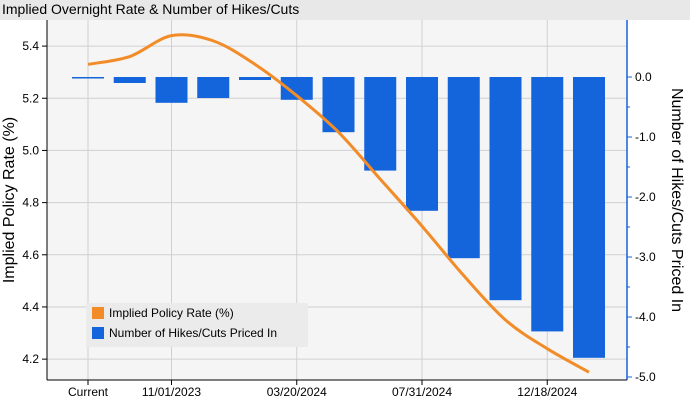 The width and height of the screenshot is (690, 402). Describe the element at coordinates (643, 77) in the screenshot. I see `right-tick-label-0: 0.0` at that location.